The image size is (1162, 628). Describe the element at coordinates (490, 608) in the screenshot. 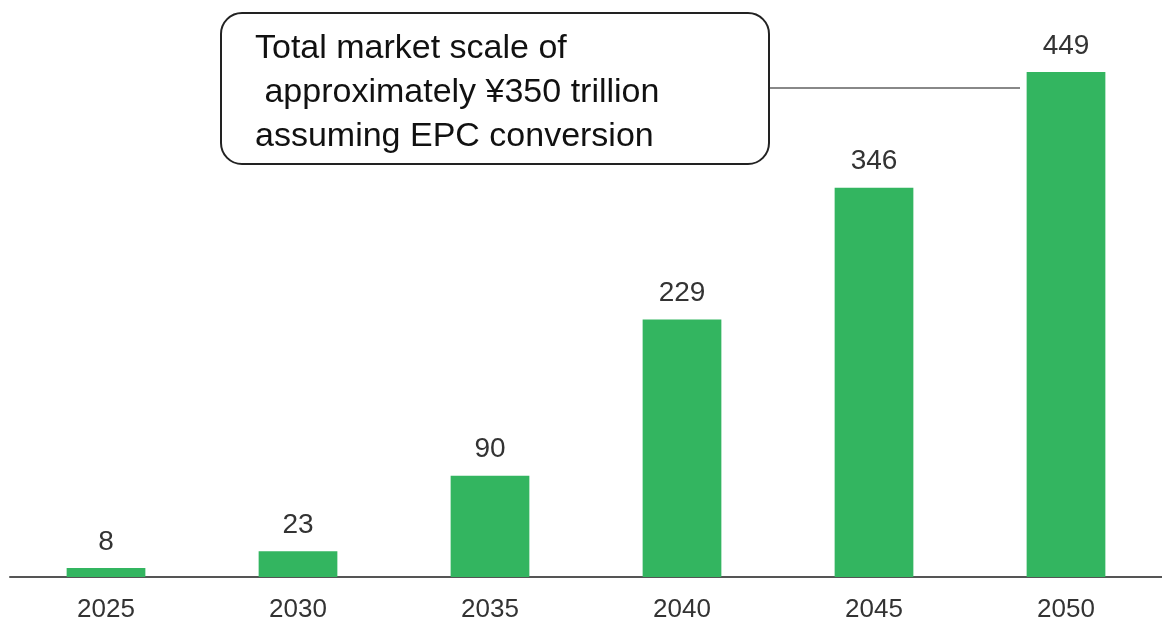

I see `x-tick-label: 2035` at that location.